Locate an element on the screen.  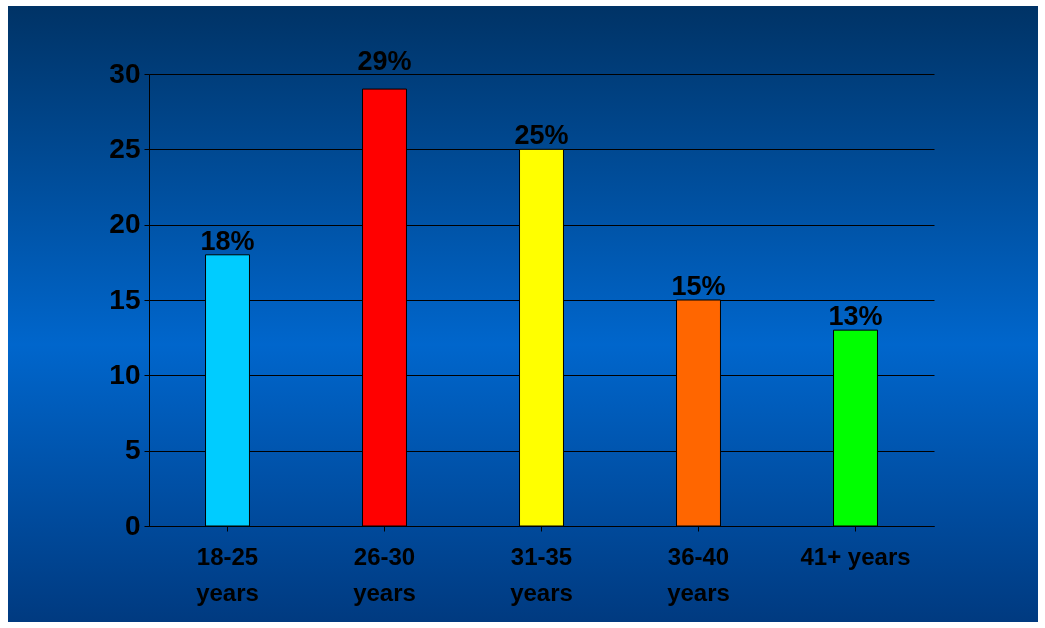
data-label: 18% is located at coordinates (227, 240).